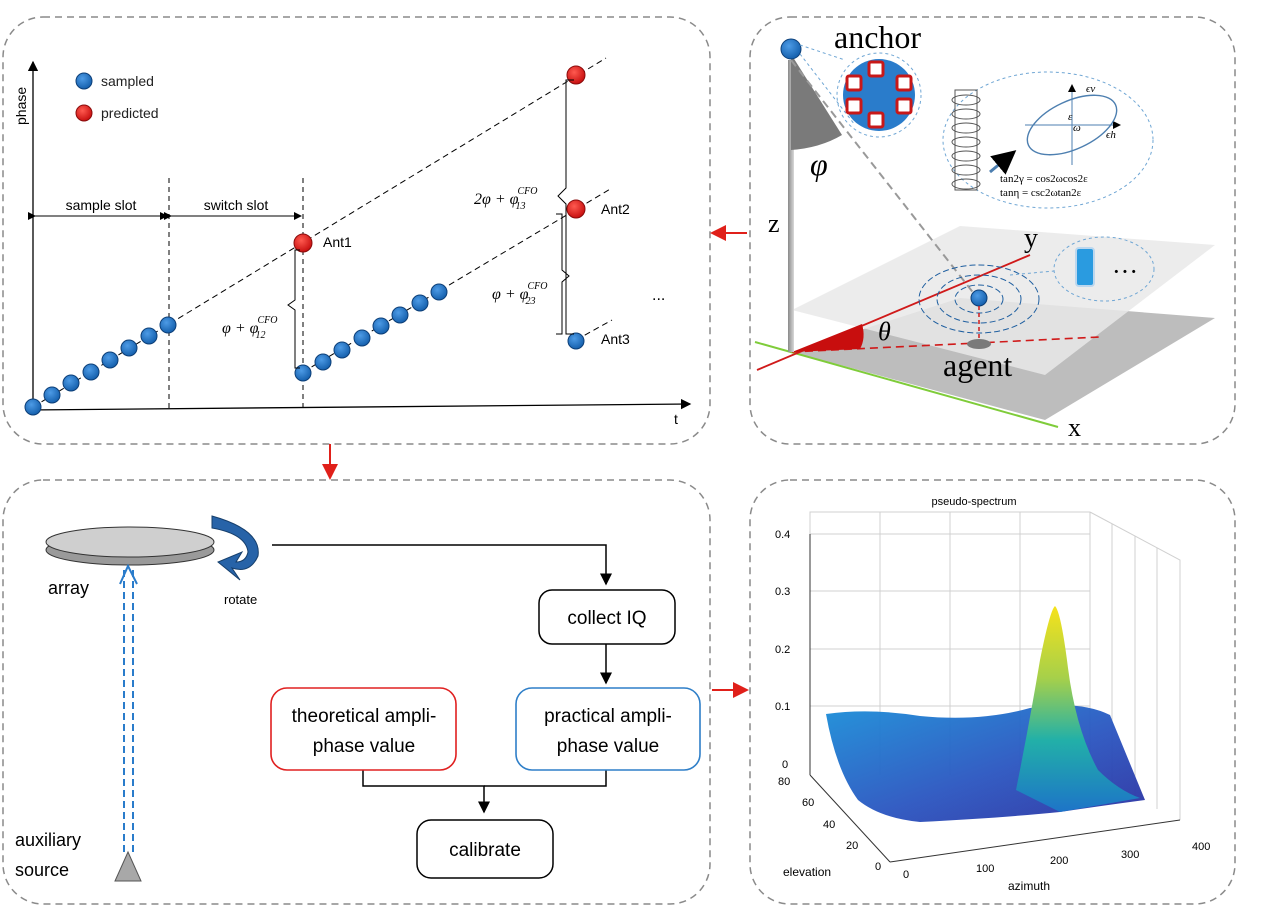 The height and width of the screenshot is (908, 1263). I want to click on ant3-sampled-point, so click(576, 341).